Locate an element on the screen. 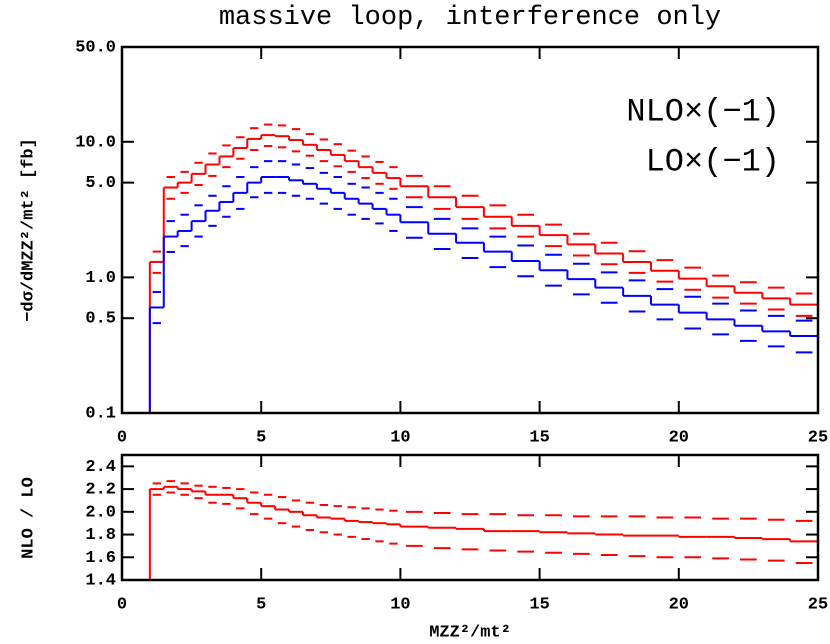 The height and width of the screenshot is (644, 830). y-tick-label: 2.0 is located at coordinates (100, 512).